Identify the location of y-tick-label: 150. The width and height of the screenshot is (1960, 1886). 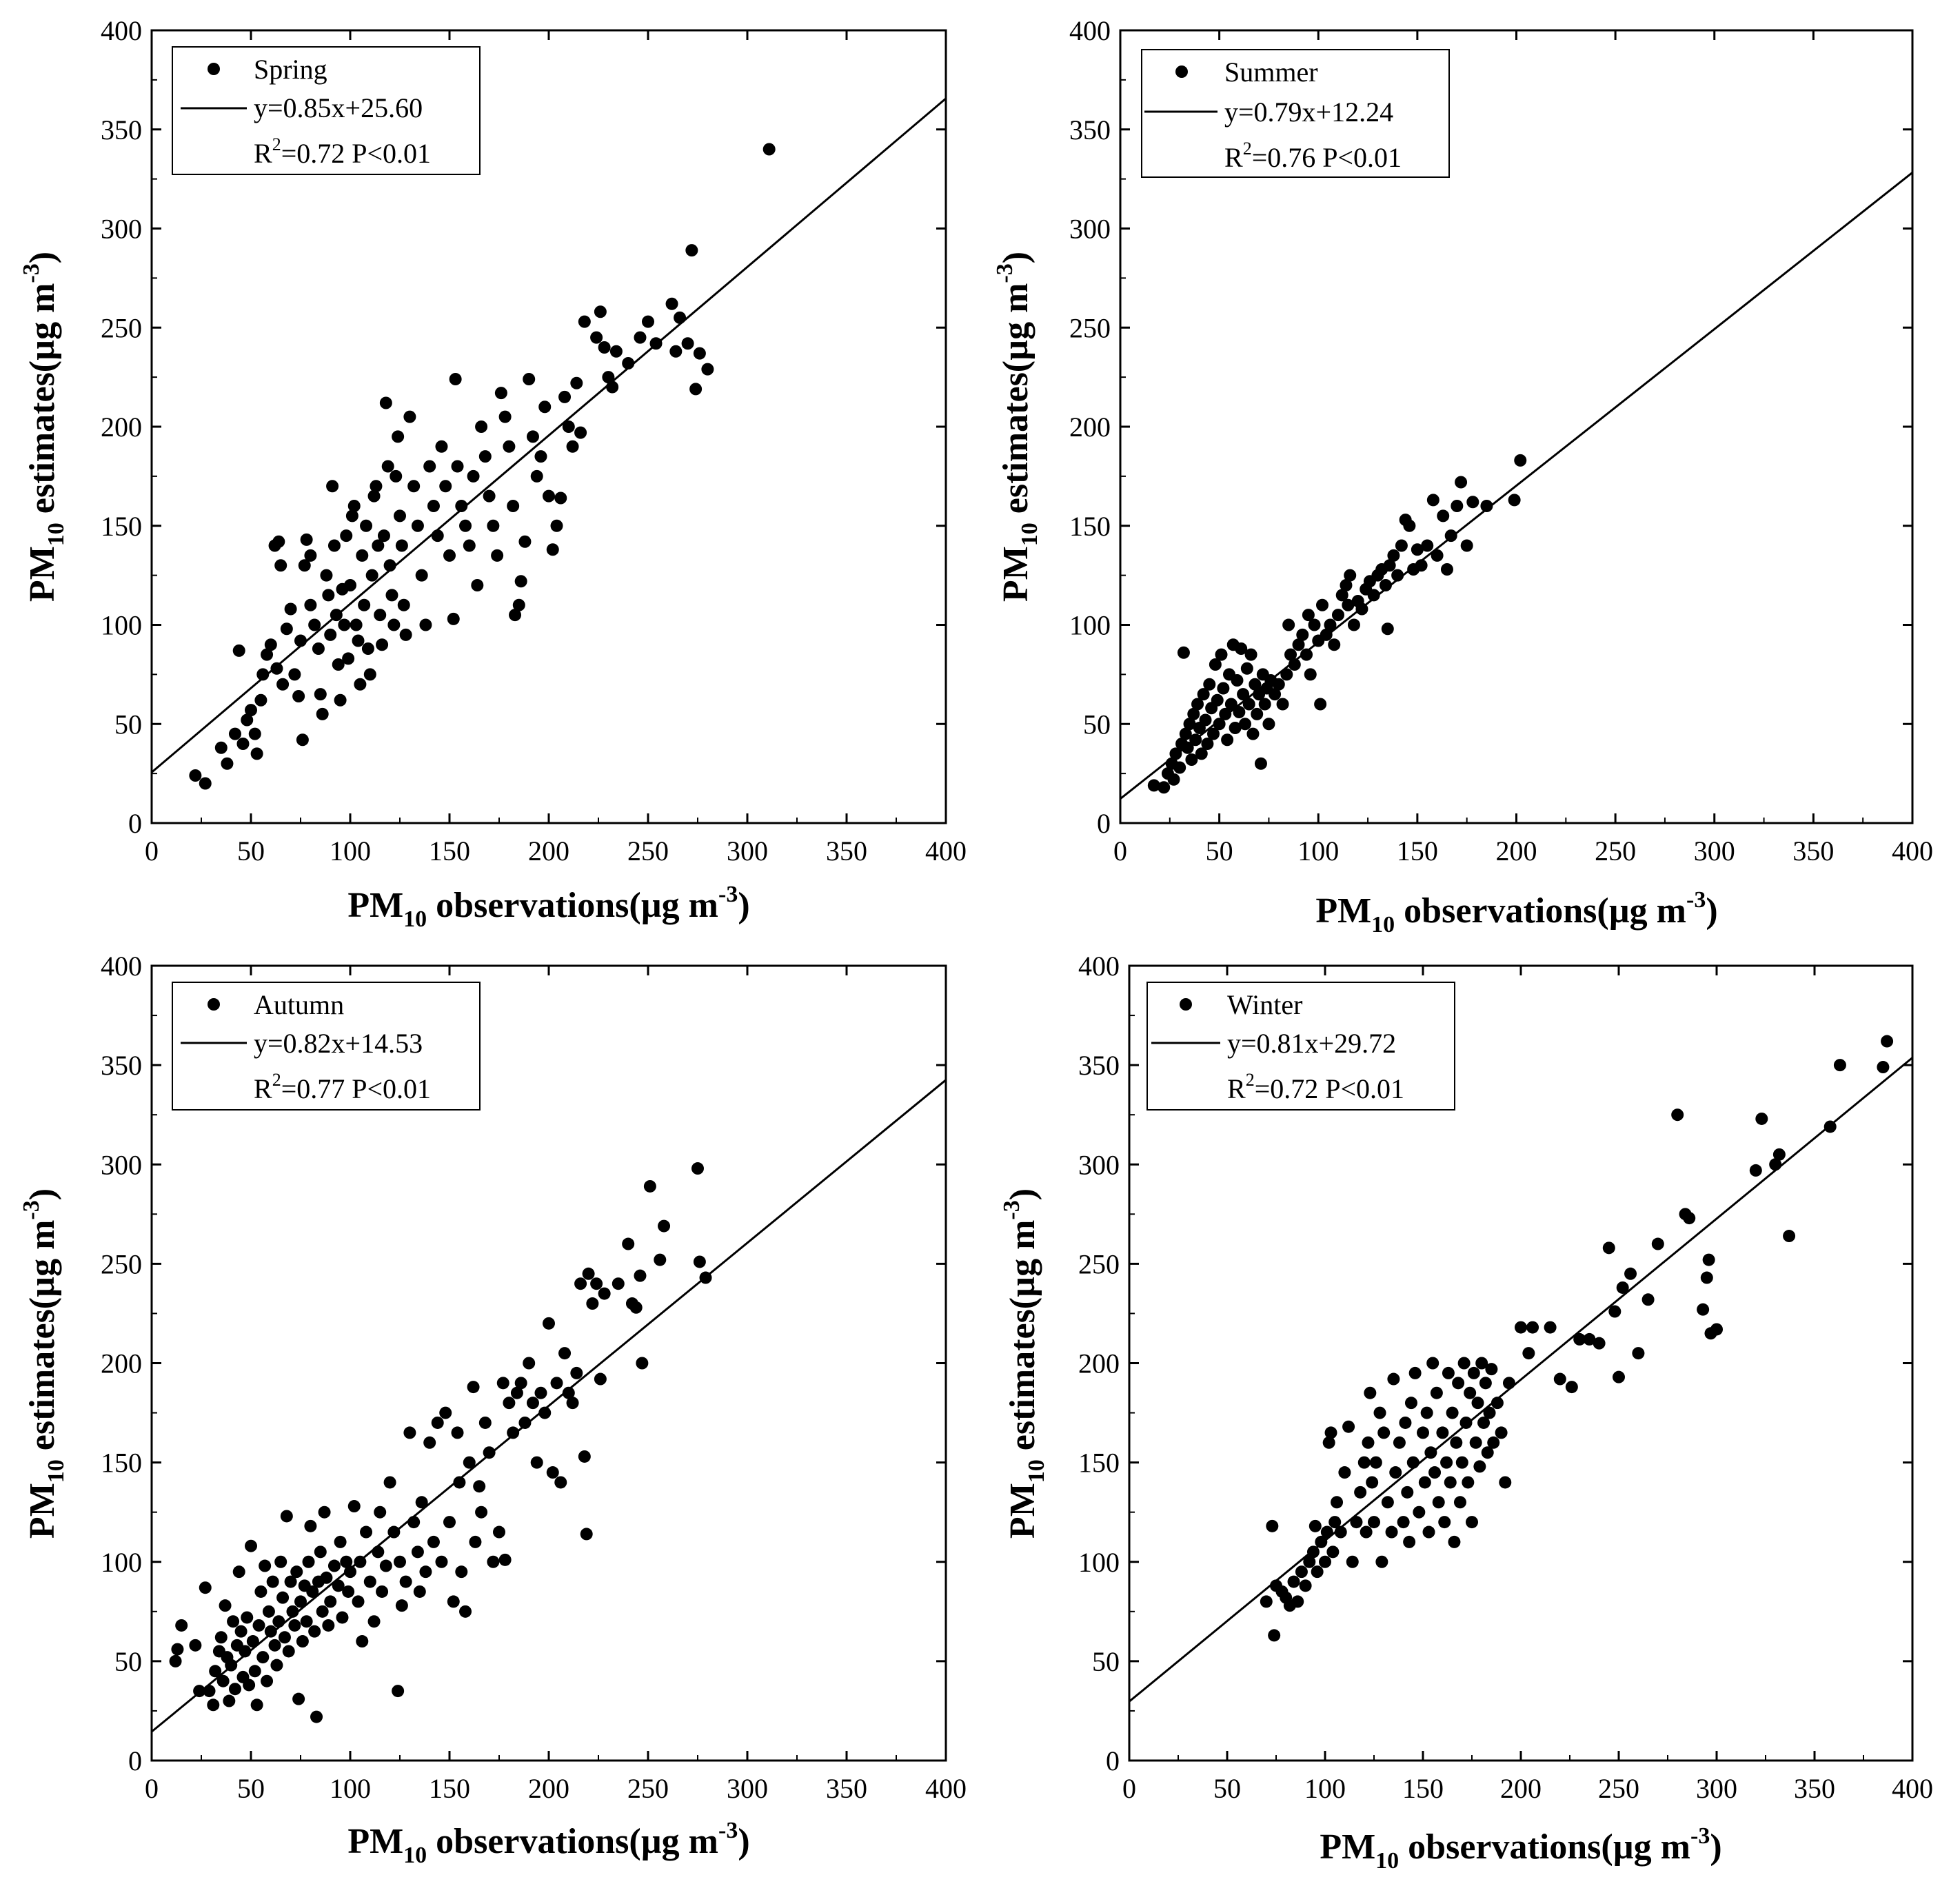
(121, 1463).